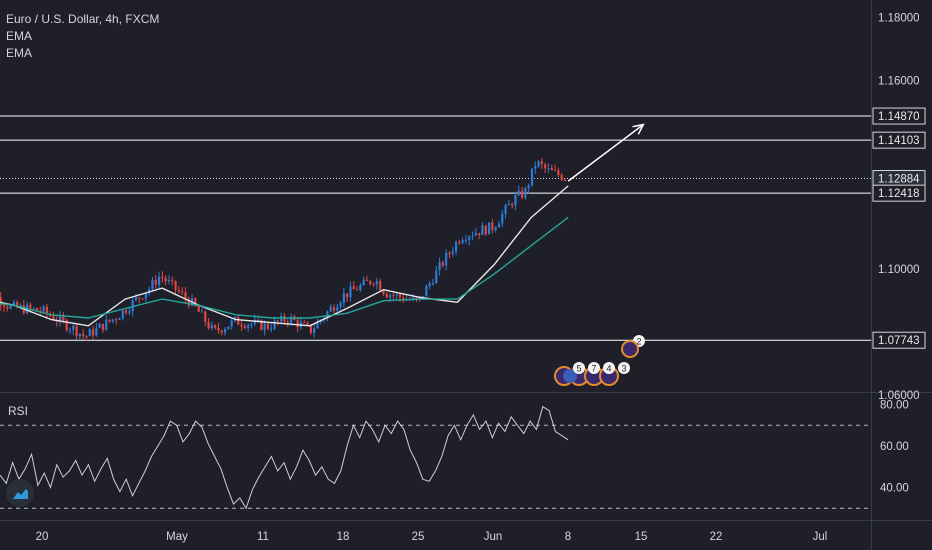 The image size is (932, 550). What do you see at coordinates (899, 180) in the screenshot?
I see `price-level-label: 1.12884` at bounding box center [899, 180].